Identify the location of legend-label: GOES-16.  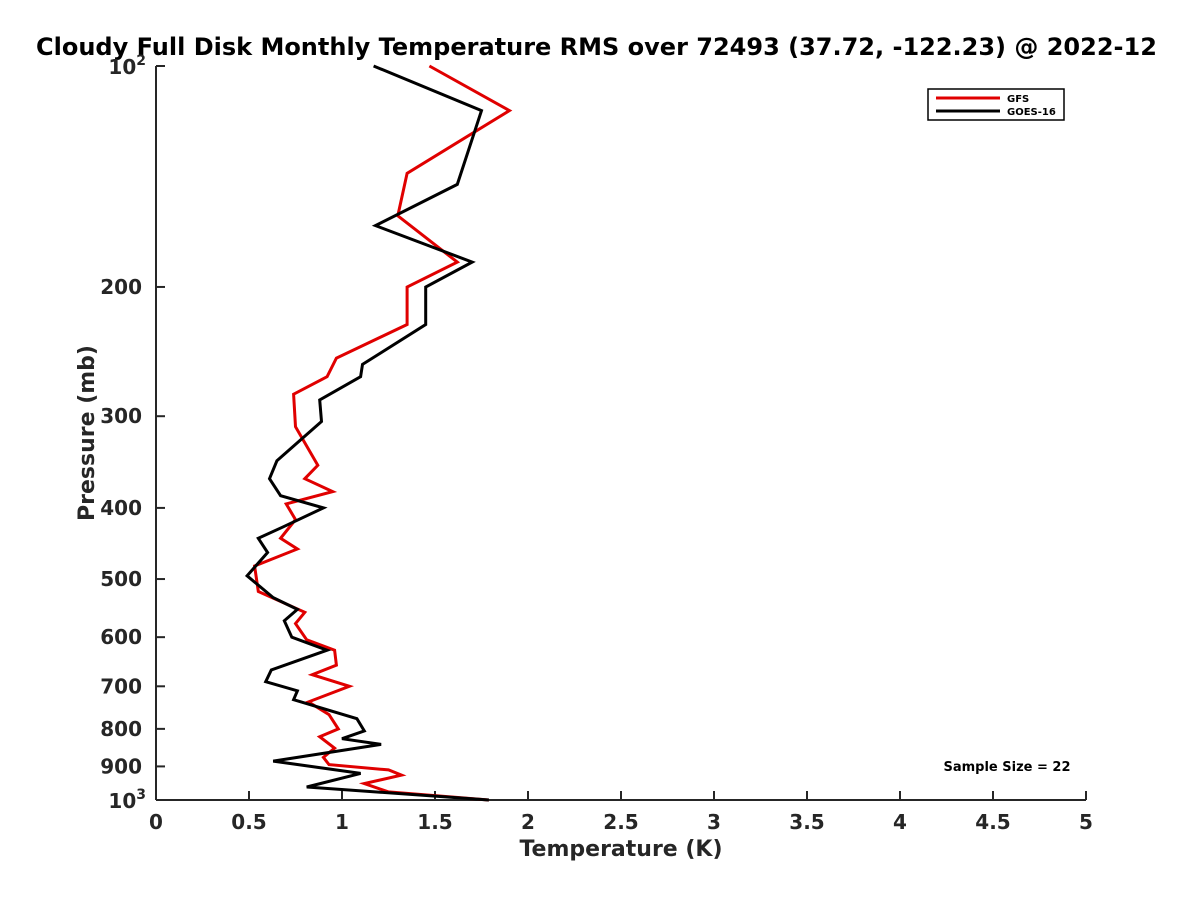
(1031, 112).